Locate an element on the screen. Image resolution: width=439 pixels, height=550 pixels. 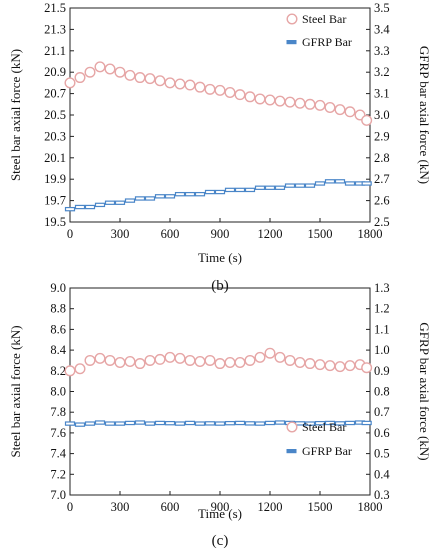
y-left-tick-label: 9.0 is located at coordinates (58, 288).